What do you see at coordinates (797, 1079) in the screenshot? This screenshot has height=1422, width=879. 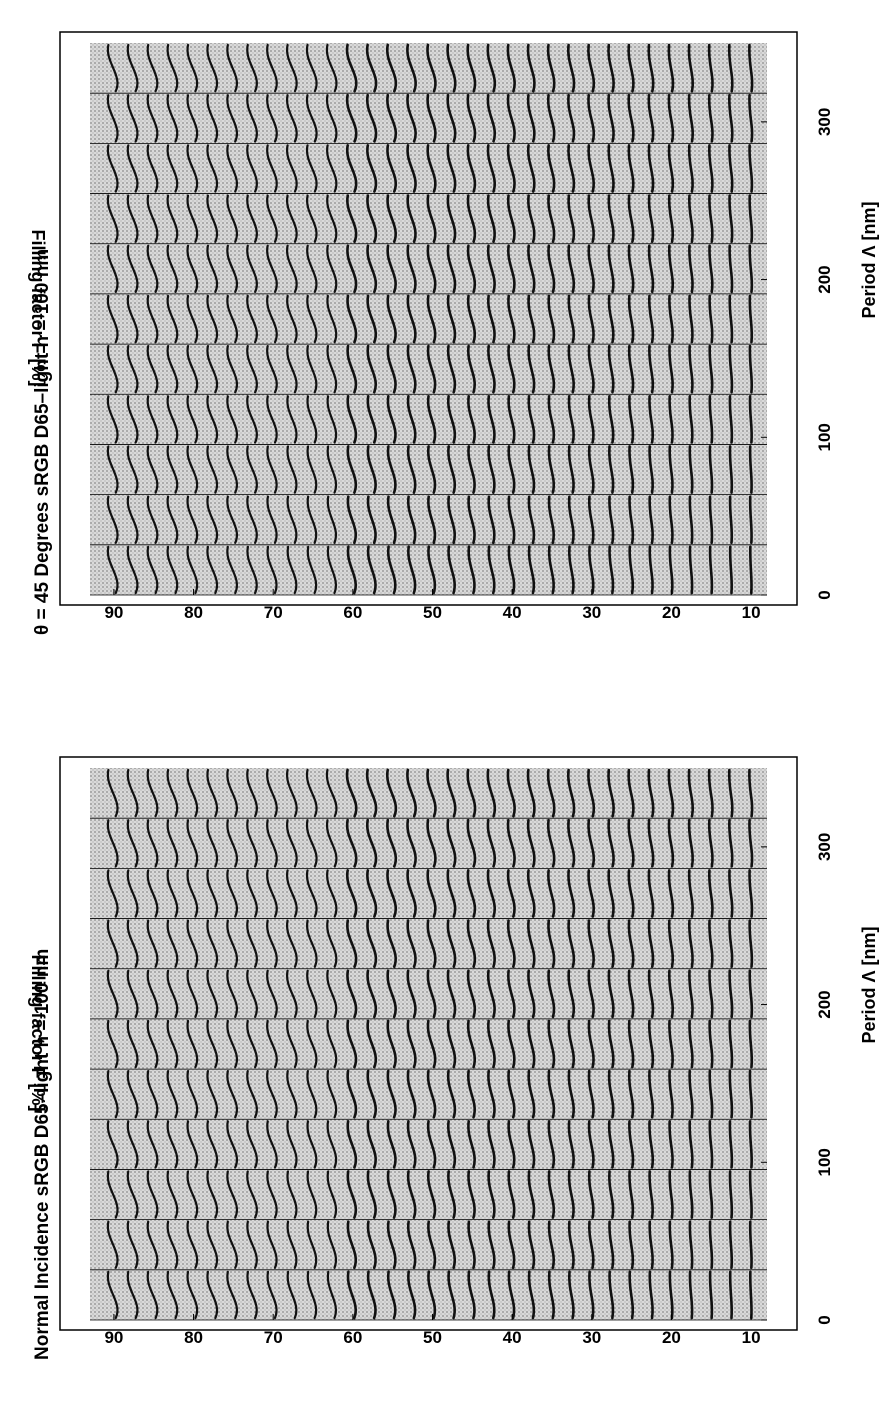 I see `x-axis-ticks: 0 100 200 300` at bounding box center [797, 1079].